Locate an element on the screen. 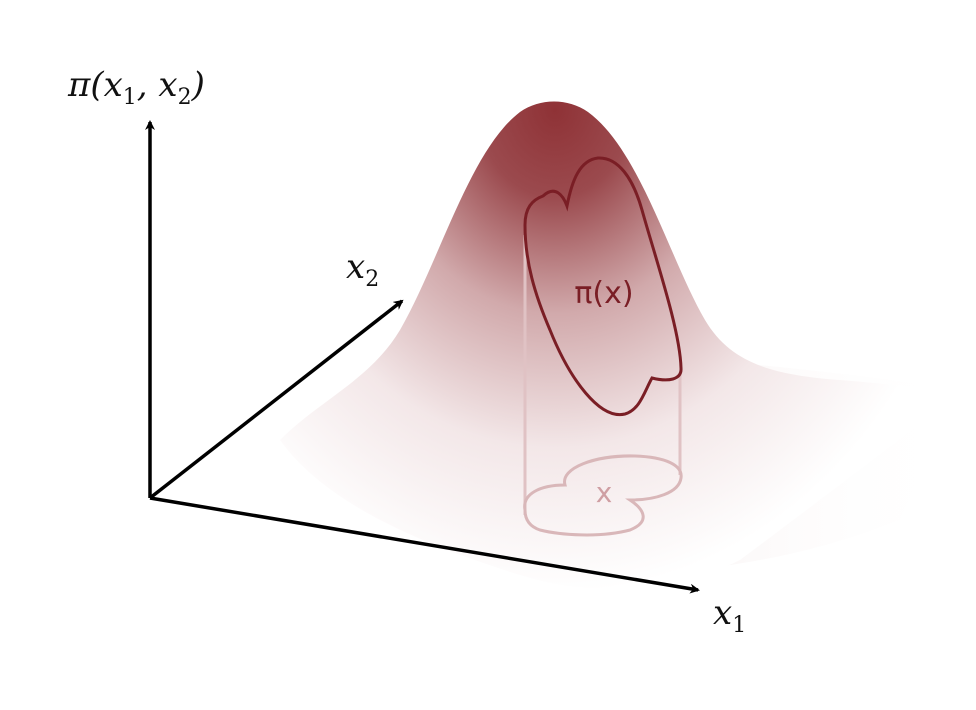  depth-axis-label-main: x is located at coordinates (355, 267).